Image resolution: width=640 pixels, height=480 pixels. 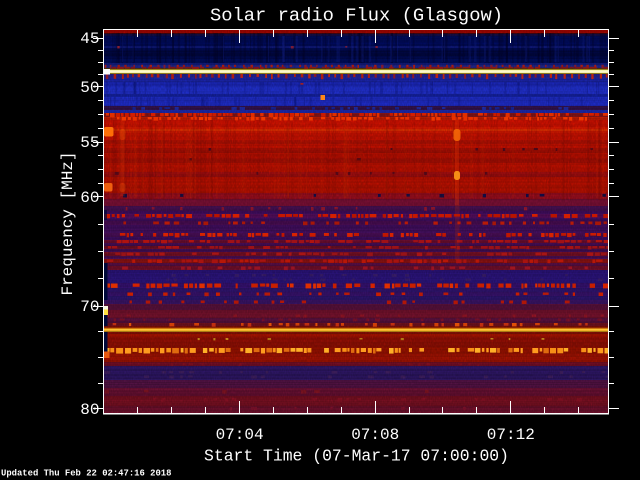 What do you see at coordinates (356, 16) in the screenshot?
I see `svg-text: Solar radio Flux (Glasgow)` at bounding box center [356, 16].